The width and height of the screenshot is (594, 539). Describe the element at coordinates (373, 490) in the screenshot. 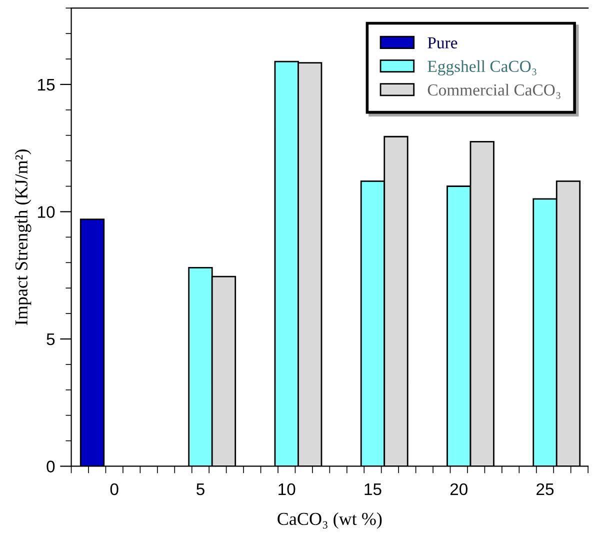

I see `x-tick-label: 15` at that location.